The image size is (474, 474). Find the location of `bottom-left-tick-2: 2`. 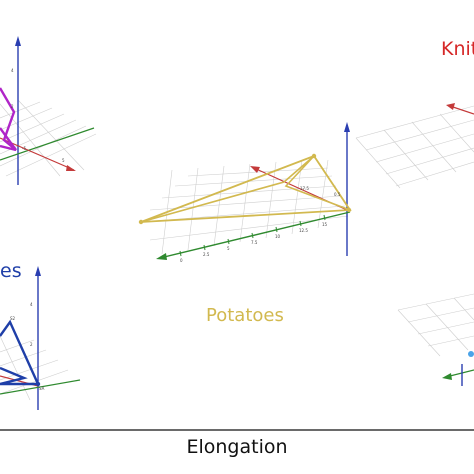

bottom-left-tick-2: 2 is located at coordinates (31, 344).